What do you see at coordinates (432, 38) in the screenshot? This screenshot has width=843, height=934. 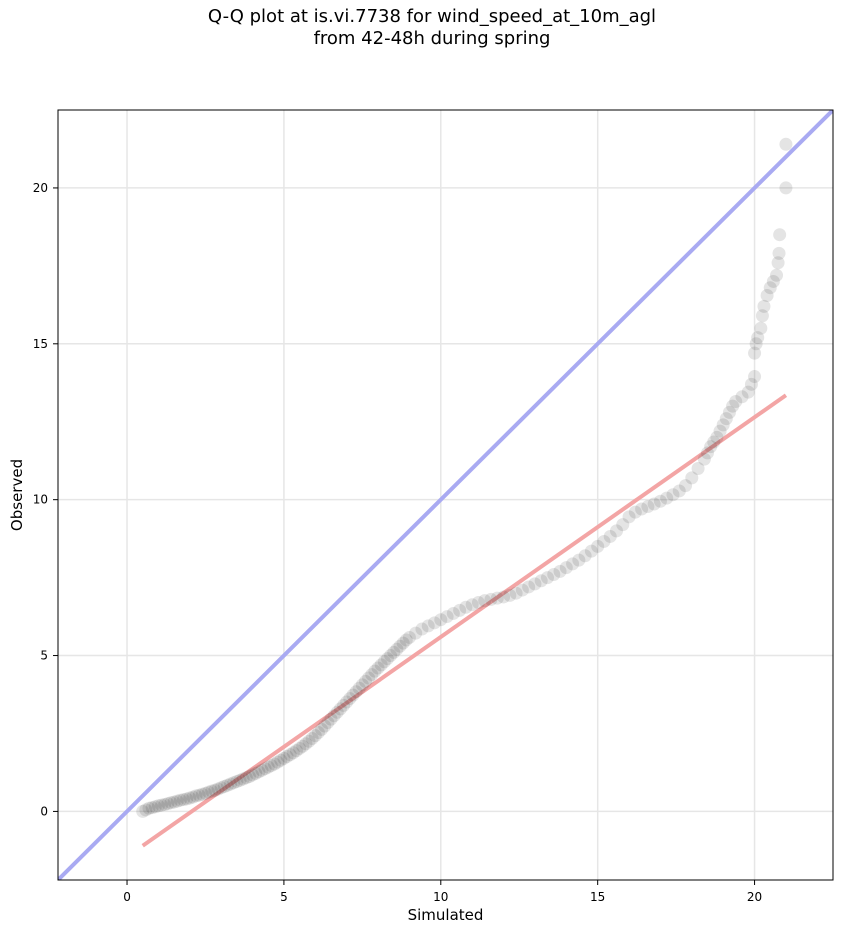 I see `chart-title-line-2: from 42-48h during spring` at bounding box center [432, 38].